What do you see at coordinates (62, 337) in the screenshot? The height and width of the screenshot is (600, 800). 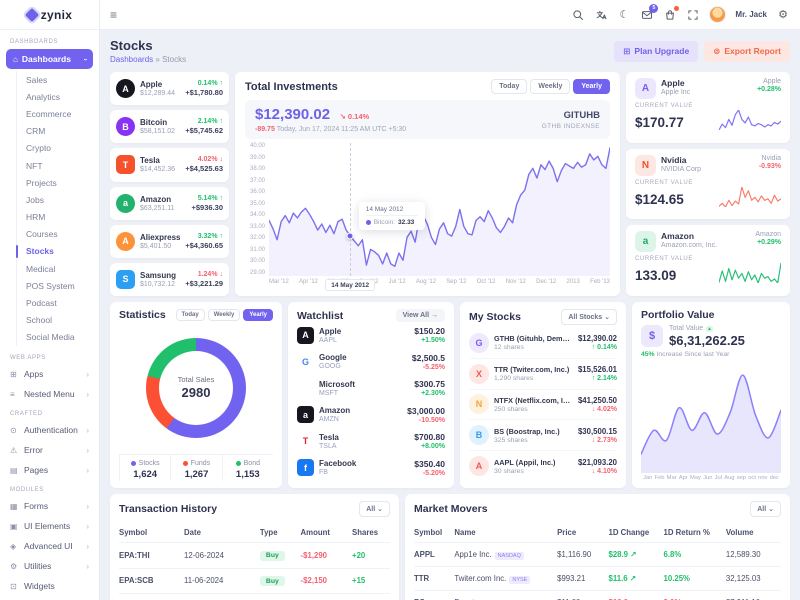 I see `sidebar-subitem: Social Media` at bounding box center [62, 337].